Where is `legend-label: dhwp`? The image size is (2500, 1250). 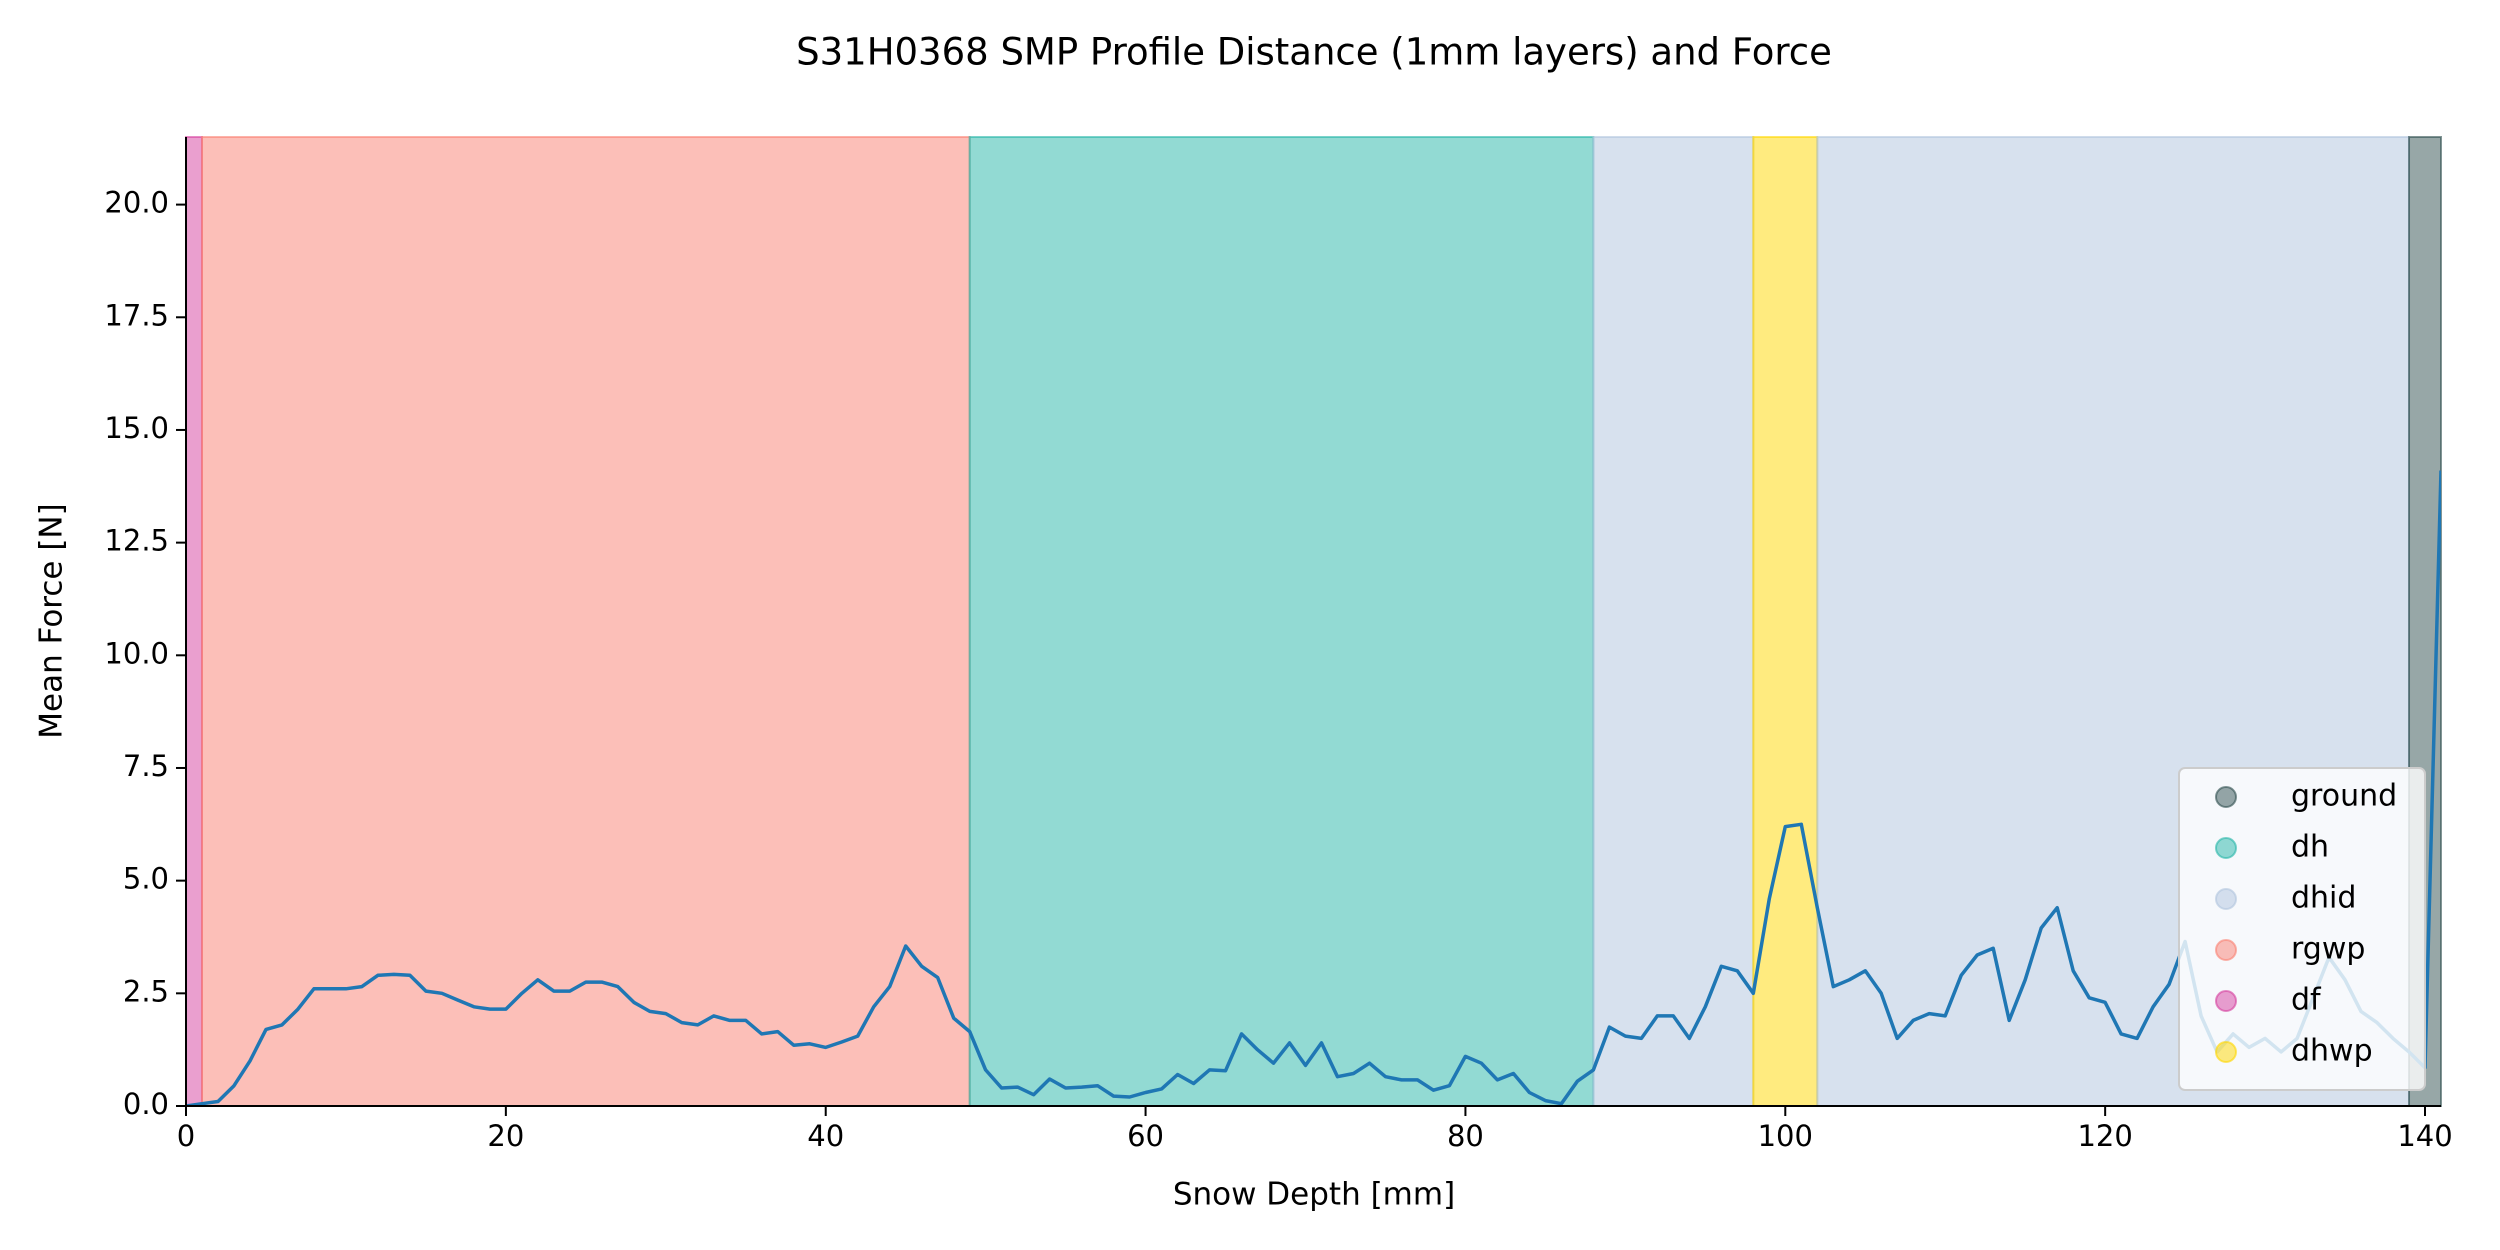 legend-label: dhwp is located at coordinates (2332, 1051).